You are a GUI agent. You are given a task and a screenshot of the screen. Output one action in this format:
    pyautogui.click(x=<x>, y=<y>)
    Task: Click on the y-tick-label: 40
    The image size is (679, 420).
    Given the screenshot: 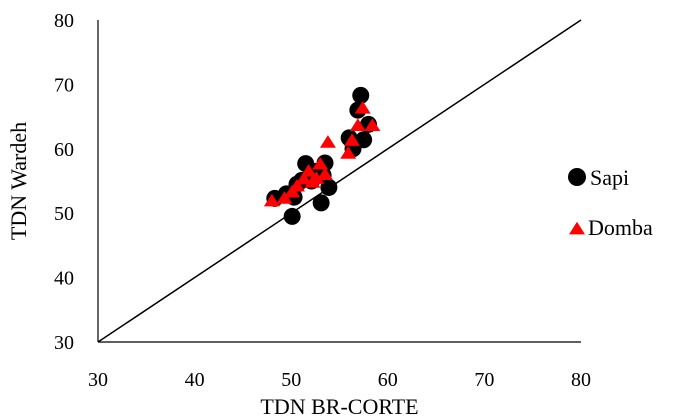 What is the action you would take?
    pyautogui.click(x=64, y=279)
    